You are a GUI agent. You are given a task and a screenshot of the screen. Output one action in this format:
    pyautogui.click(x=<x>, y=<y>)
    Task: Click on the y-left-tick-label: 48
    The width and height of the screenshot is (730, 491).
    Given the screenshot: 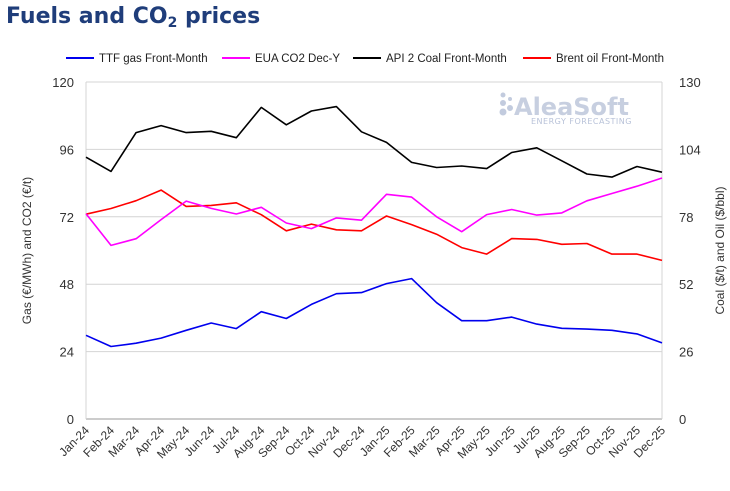 What is the action you would take?
    pyautogui.click(x=67, y=284)
    